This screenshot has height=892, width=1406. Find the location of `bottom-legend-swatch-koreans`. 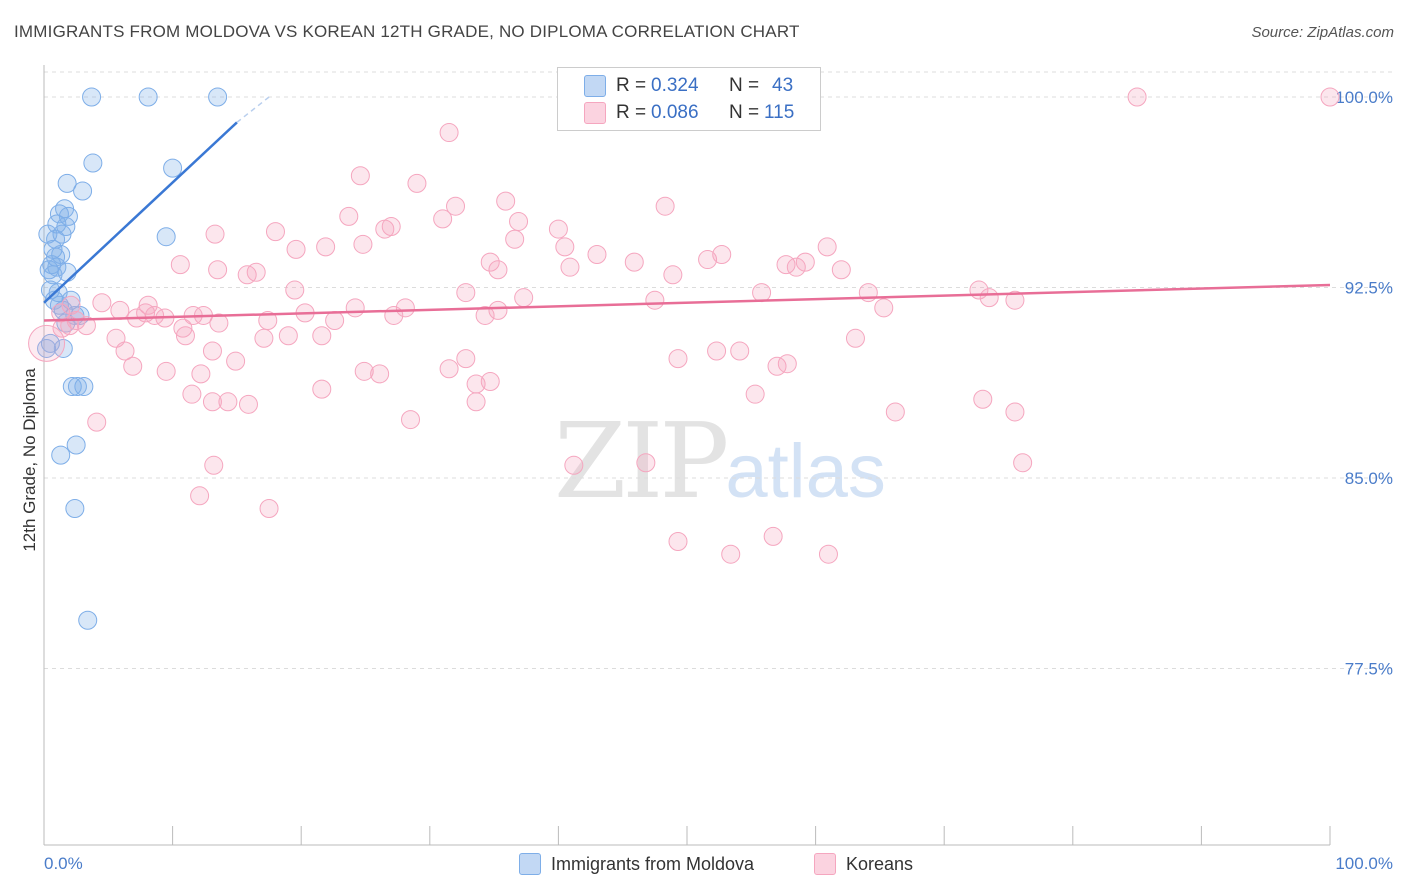

bottom-legend-swatch-koreans is located at coordinates (825, 864).